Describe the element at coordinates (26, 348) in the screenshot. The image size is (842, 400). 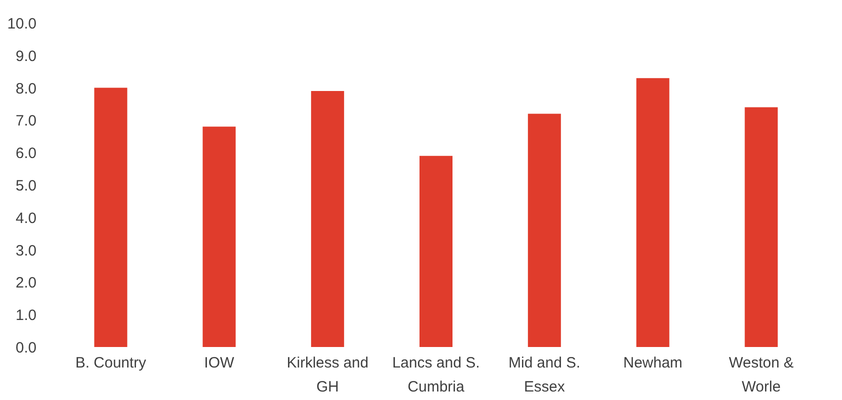
I see `y-tick-label: 0.0` at that location.